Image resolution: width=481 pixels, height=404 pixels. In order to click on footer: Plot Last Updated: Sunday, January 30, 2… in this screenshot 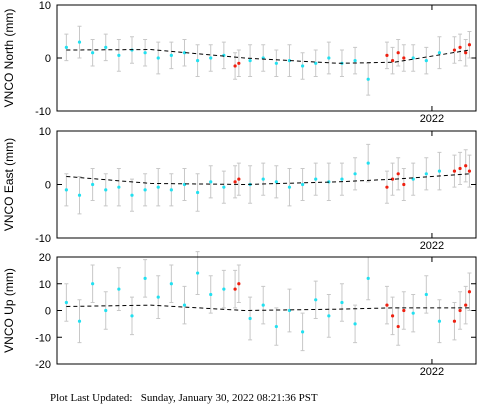, I will do `click(184, 398)`.